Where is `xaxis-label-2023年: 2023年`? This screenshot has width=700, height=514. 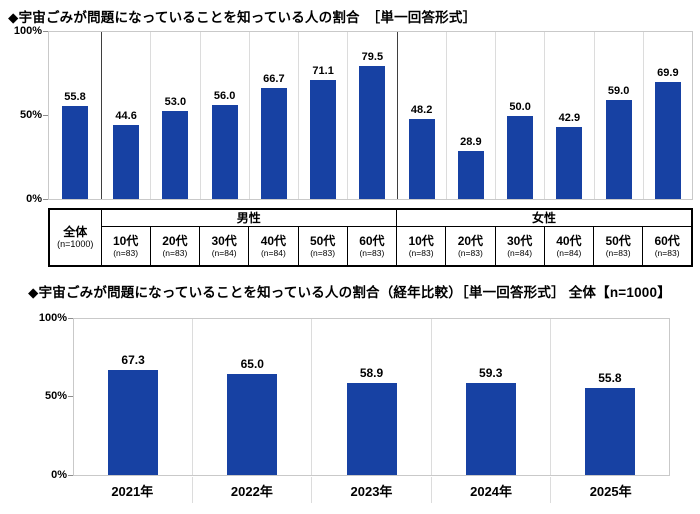
xaxis-label-2023年: 2023年 is located at coordinates (371, 490).